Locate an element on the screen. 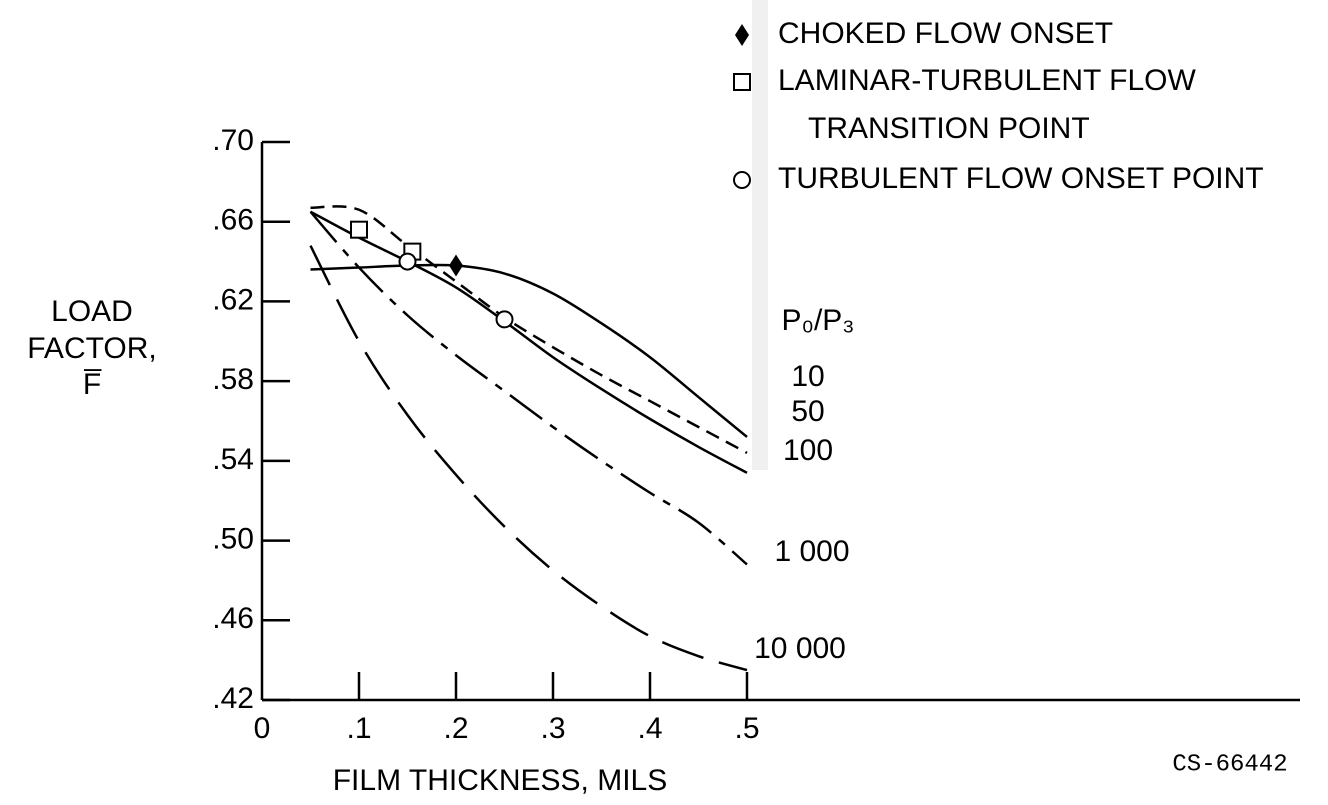 The height and width of the screenshot is (805, 1328). legend-label: LAMINAR-TURBULENT FLOW TRANSITION POINT is located at coordinates (991, 104).